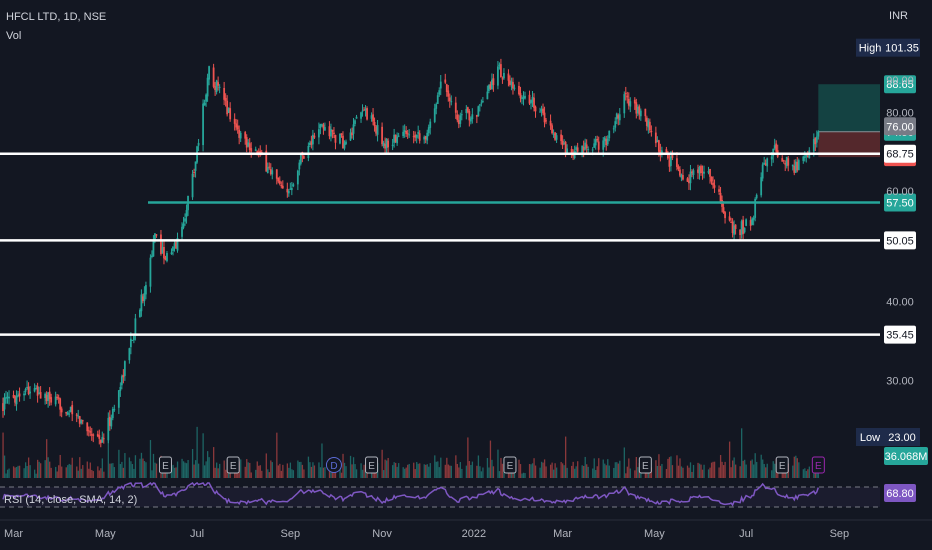 The image size is (932, 550). I want to click on time-tick-label: May, so click(654, 534).